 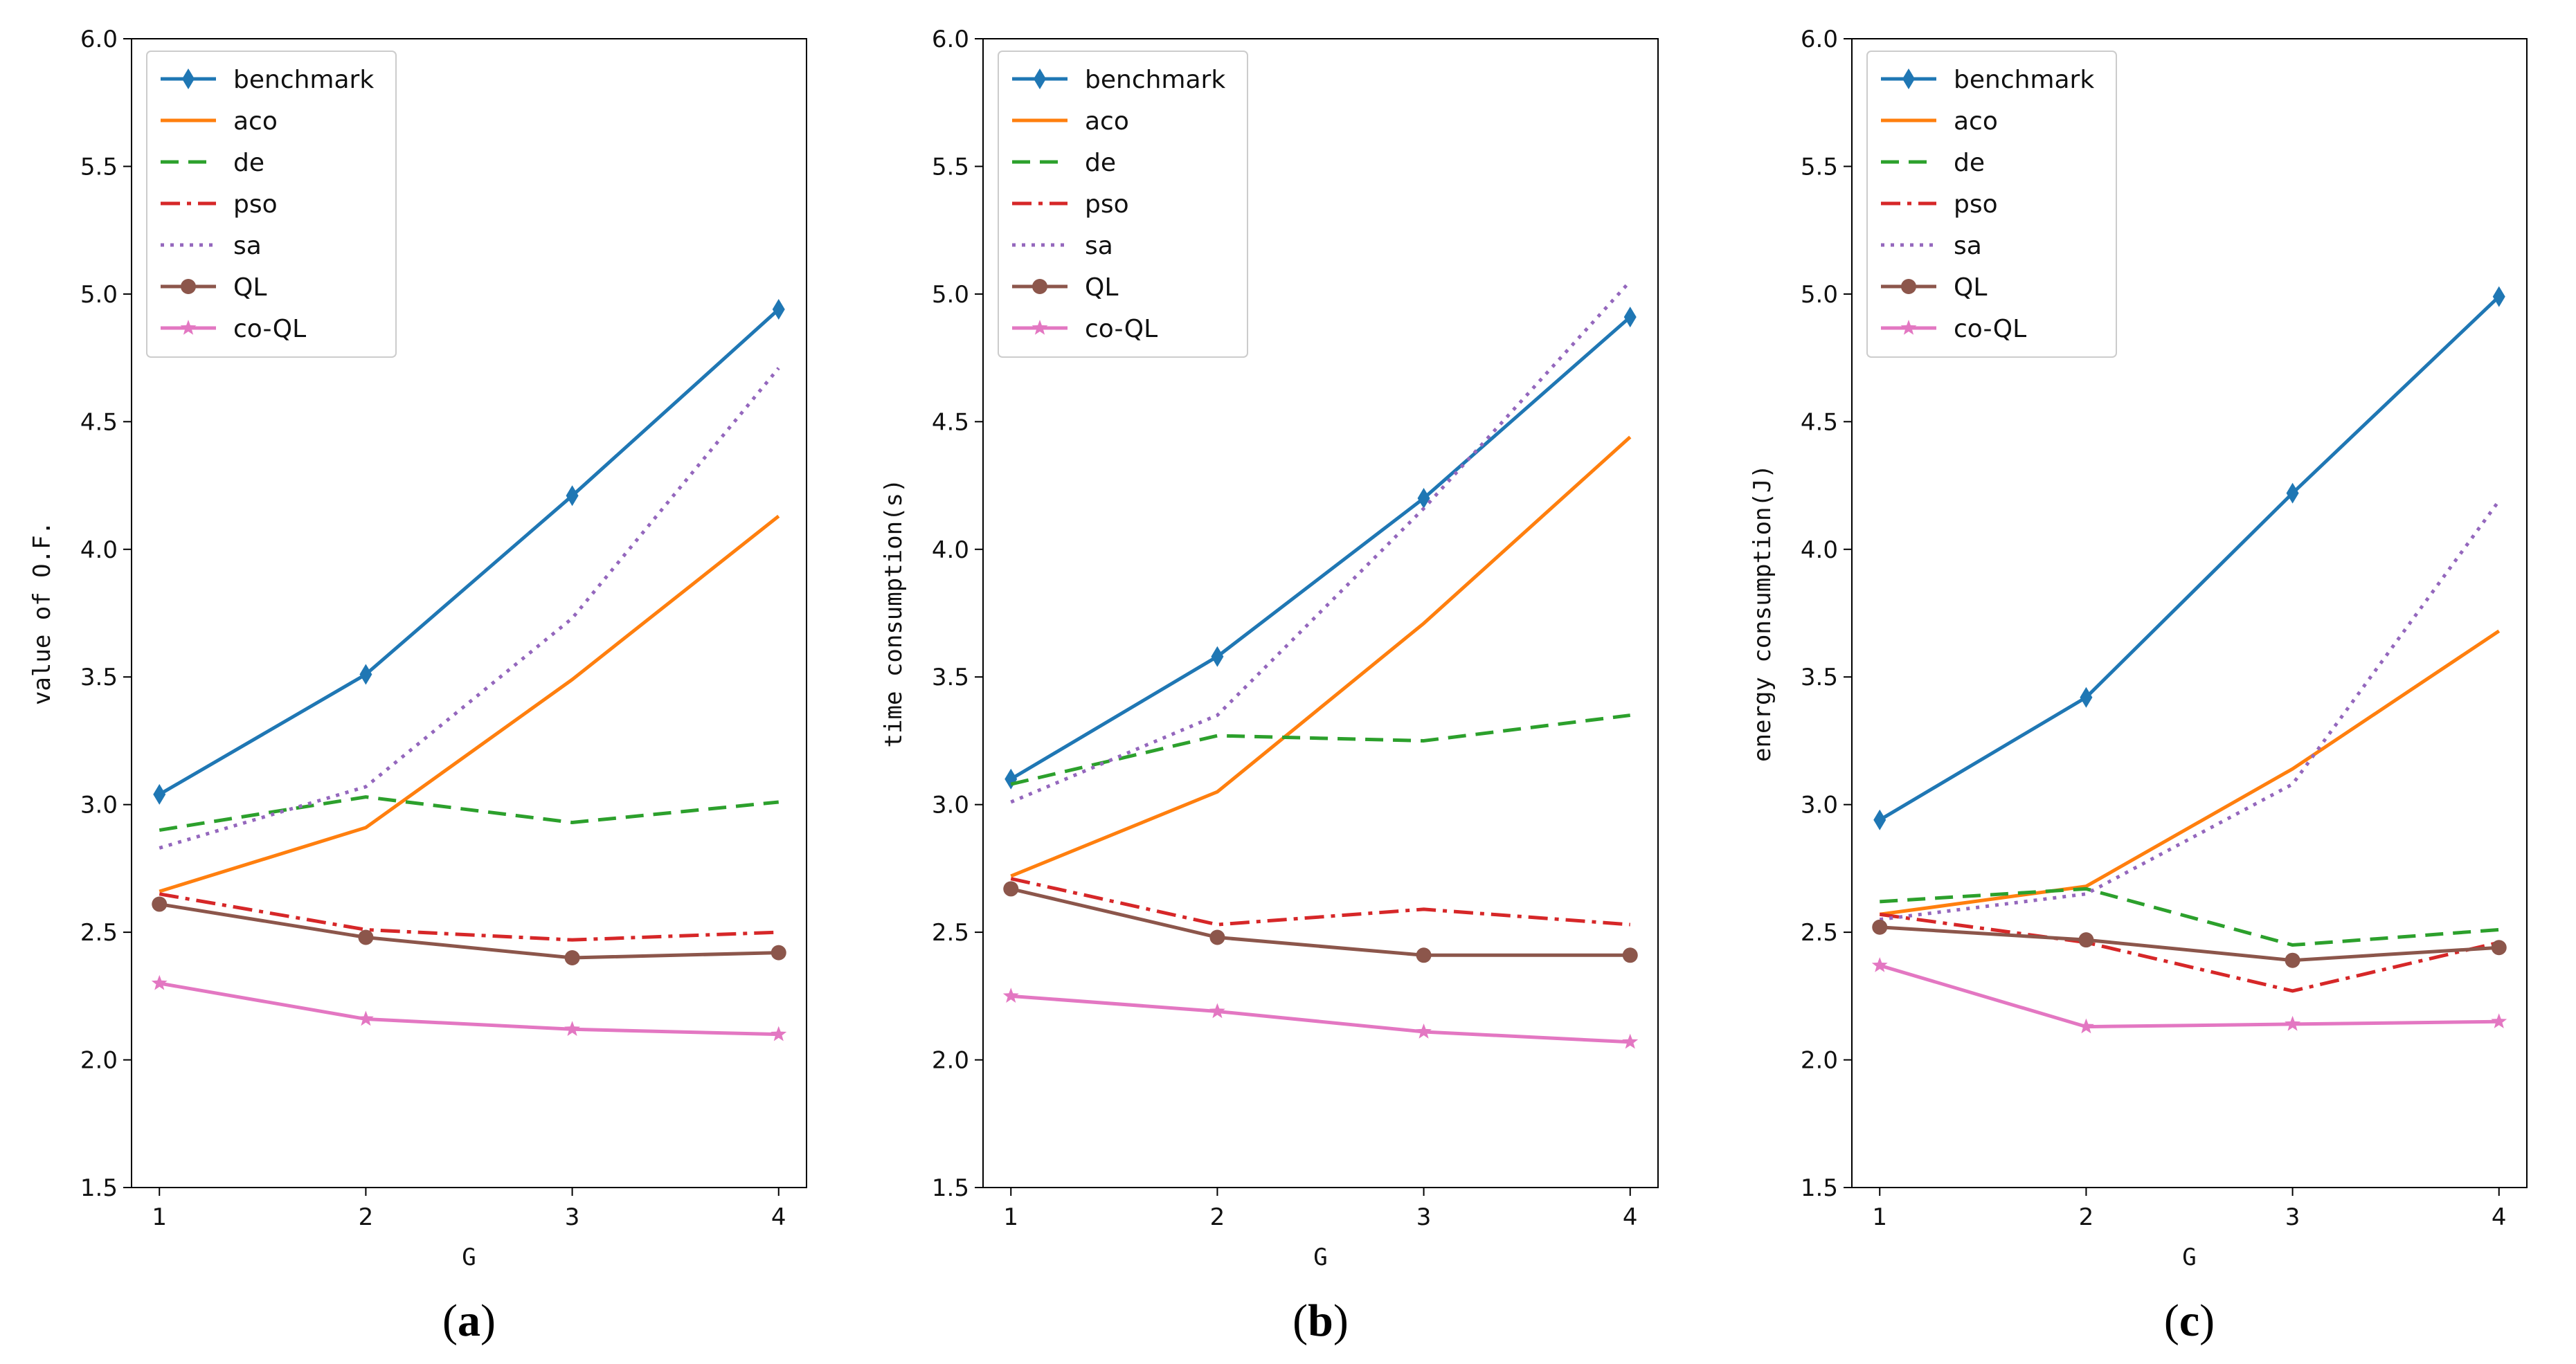 What do you see at coordinates (99, 39) in the screenshot?
I see `y-tick-label: 6.0` at bounding box center [99, 39].